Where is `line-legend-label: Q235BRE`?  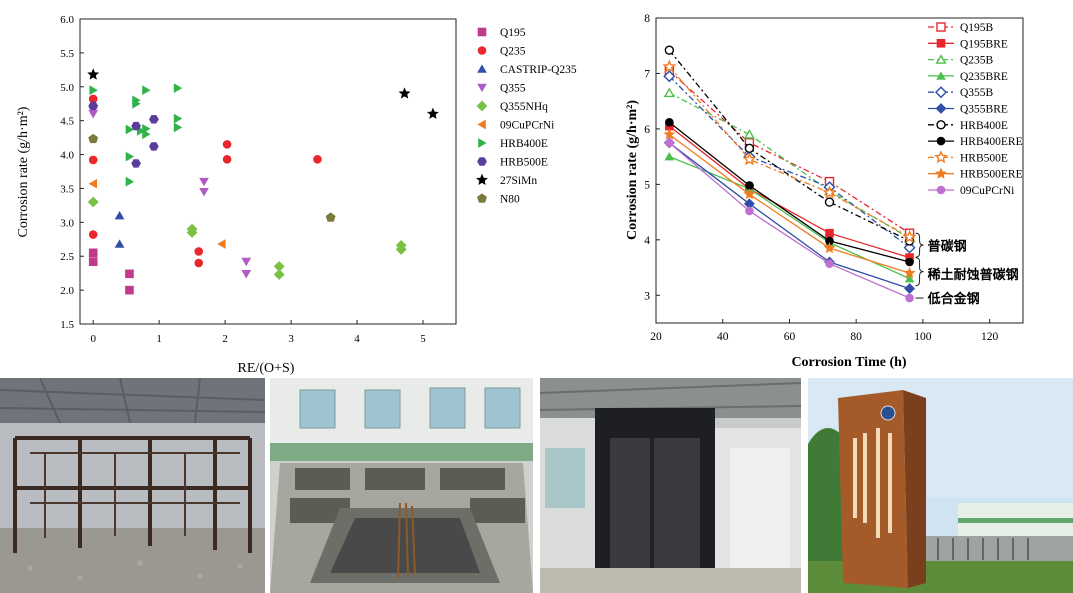
line-legend-label: Q235BRE is located at coordinates (984, 77).